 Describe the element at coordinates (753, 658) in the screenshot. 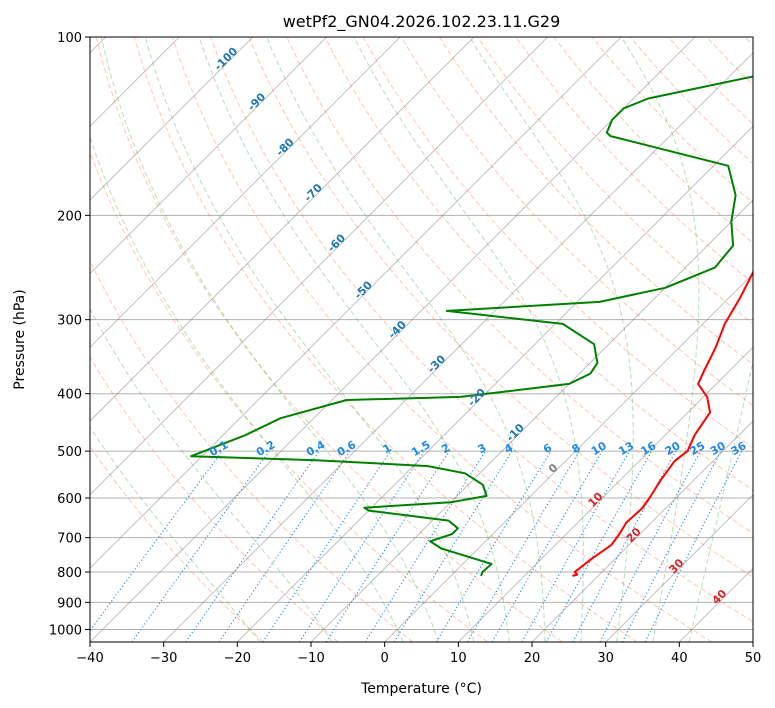

I see `x-tick-label: 50` at that location.